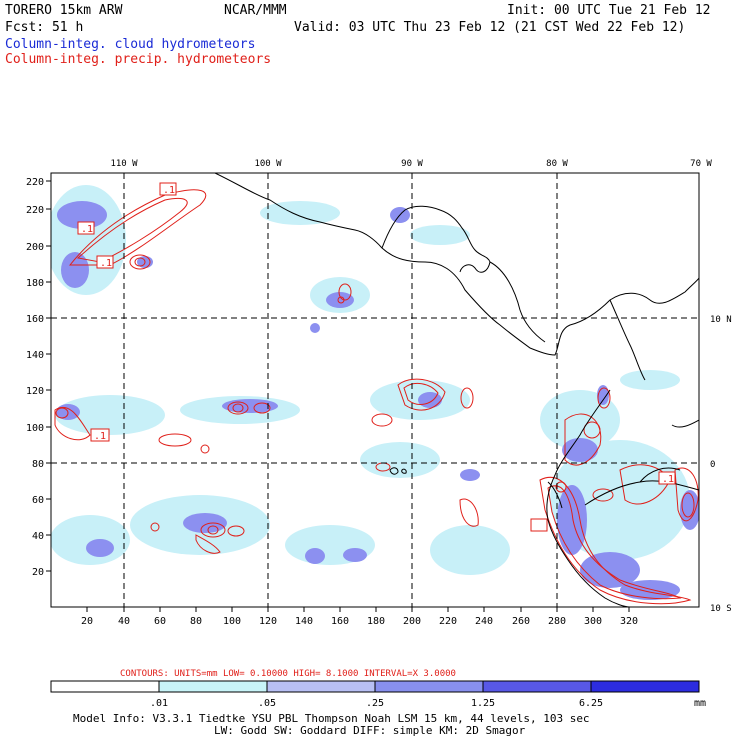  What do you see at coordinates (609, 10) in the screenshot?
I see `init-time: Init: 00 UTC Tue 21 Feb 12` at bounding box center [609, 10].